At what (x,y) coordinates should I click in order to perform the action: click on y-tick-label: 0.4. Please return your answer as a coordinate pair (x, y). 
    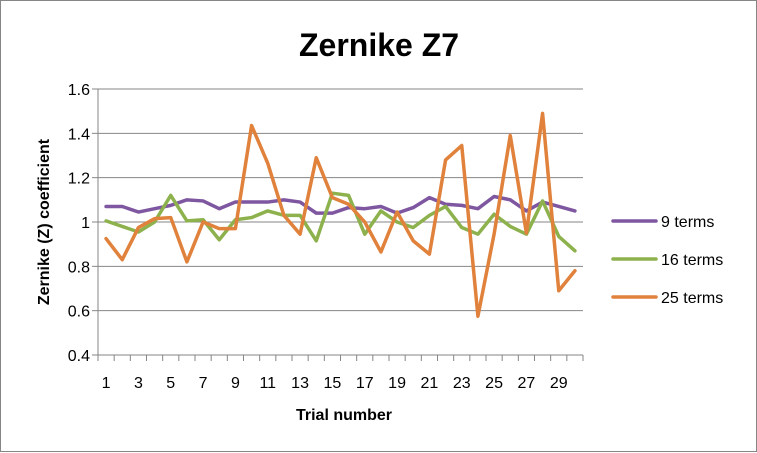
    Looking at the image, I should click on (79, 356).